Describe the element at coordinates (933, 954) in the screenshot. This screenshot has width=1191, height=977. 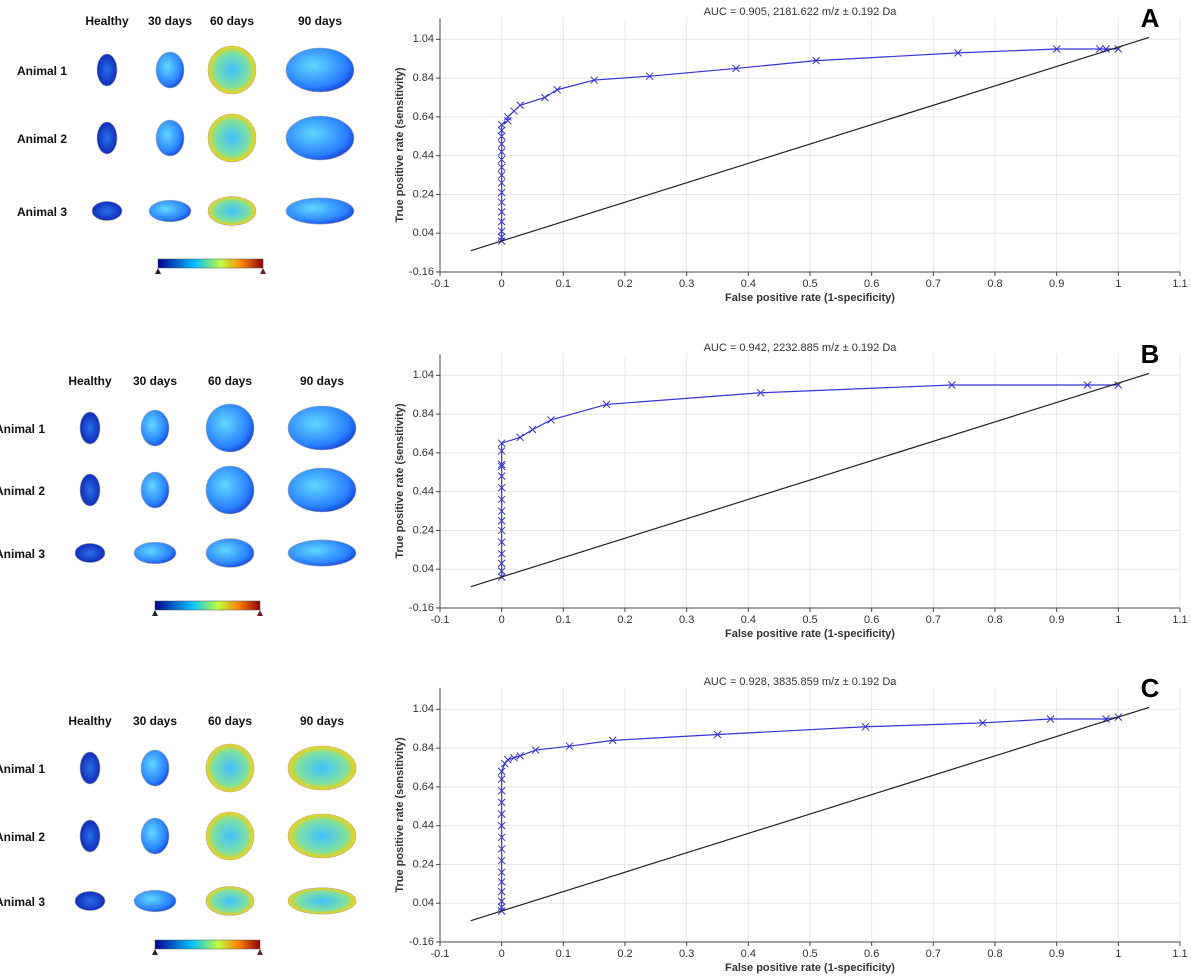
I see `x-tick-label: 0.7` at that location.